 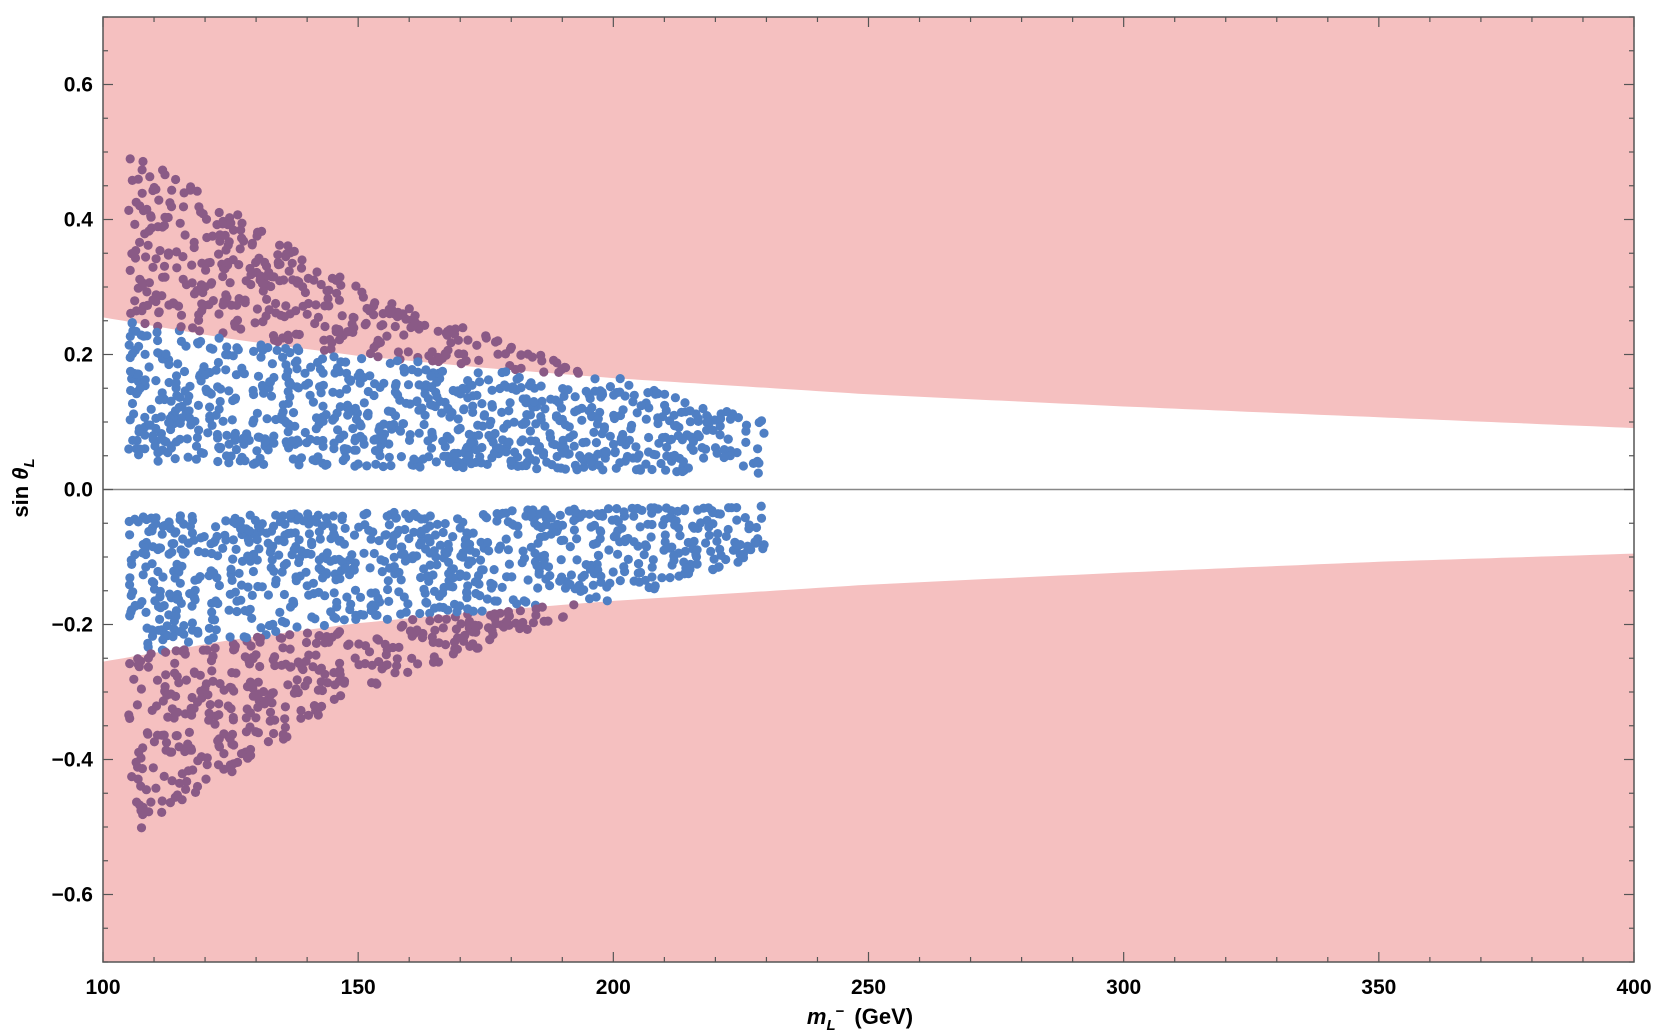 What do you see at coordinates (102, 987) in the screenshot?
I see `x-tick-label: 100` at bounding box center [102, 987].